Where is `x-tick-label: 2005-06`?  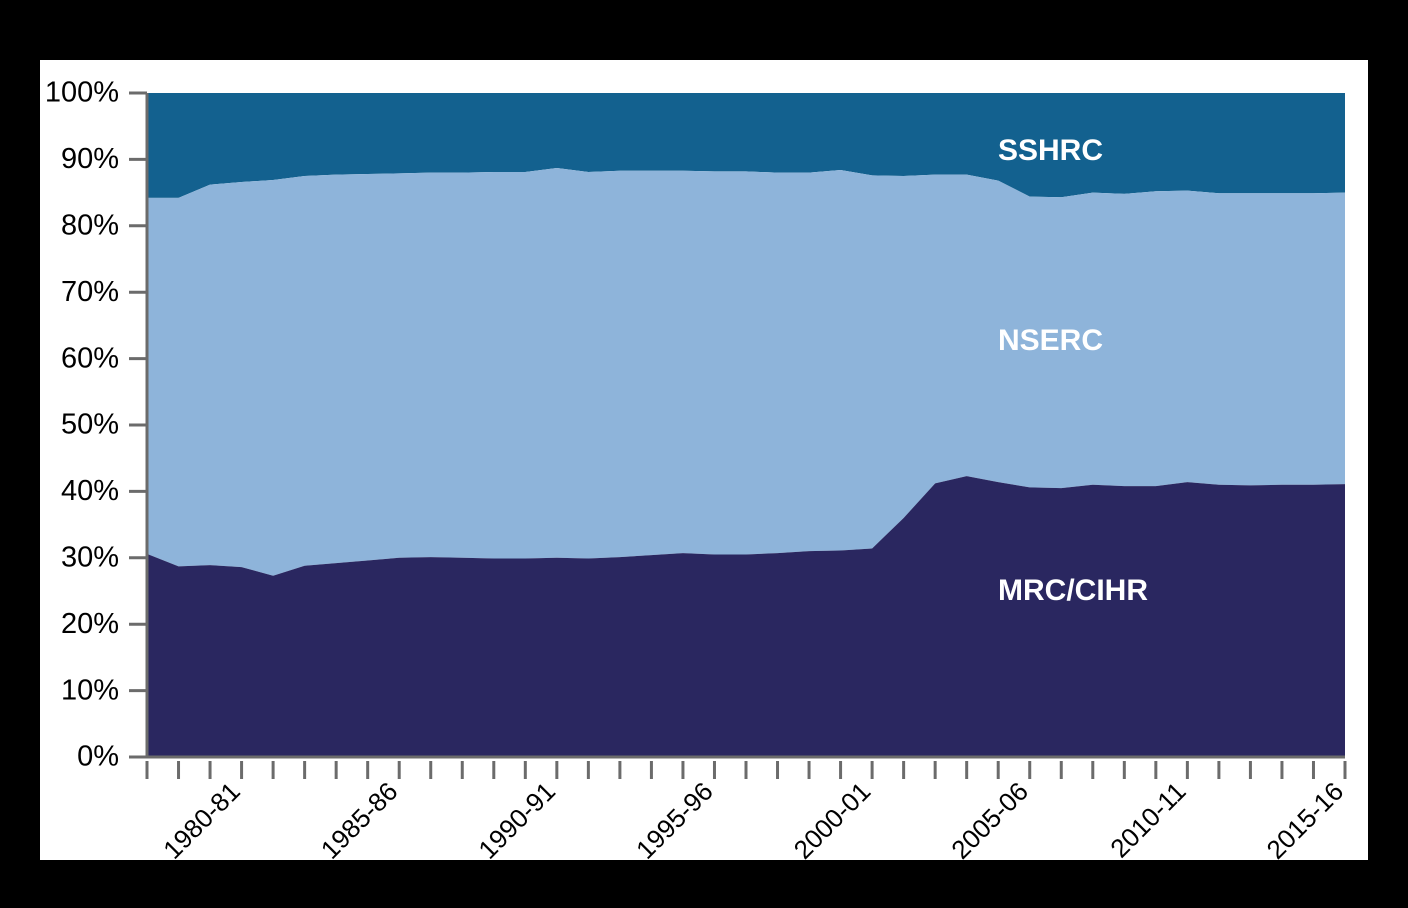
x-tick-label: 2005-06 is located at coordinates (989, 820).